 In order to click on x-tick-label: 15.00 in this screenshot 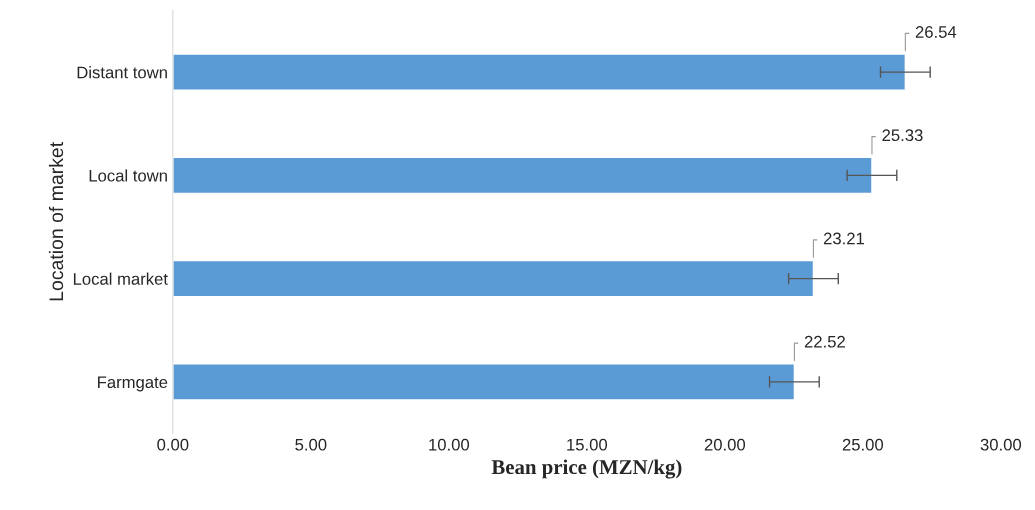, I will do `click(587, 444)`.